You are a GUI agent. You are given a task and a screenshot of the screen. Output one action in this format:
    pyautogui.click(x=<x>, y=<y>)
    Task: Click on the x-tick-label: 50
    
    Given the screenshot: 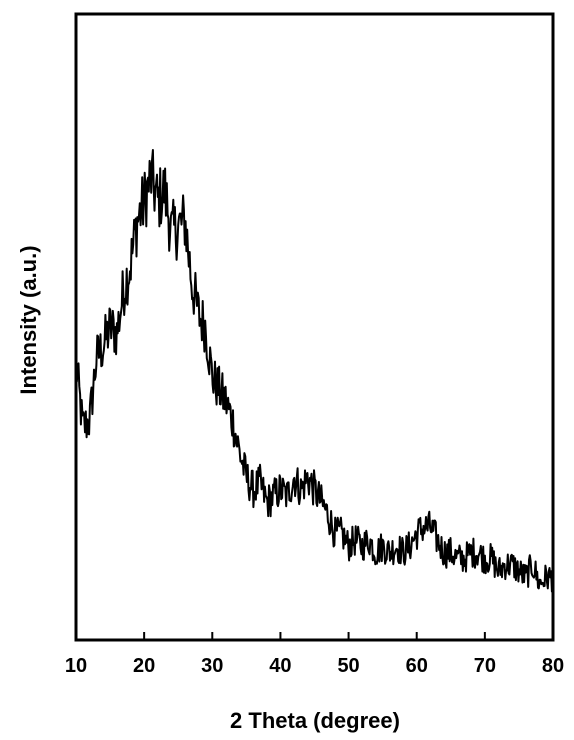 What is the action you would take?
    pyautogui.click(x=348, y=666)
    